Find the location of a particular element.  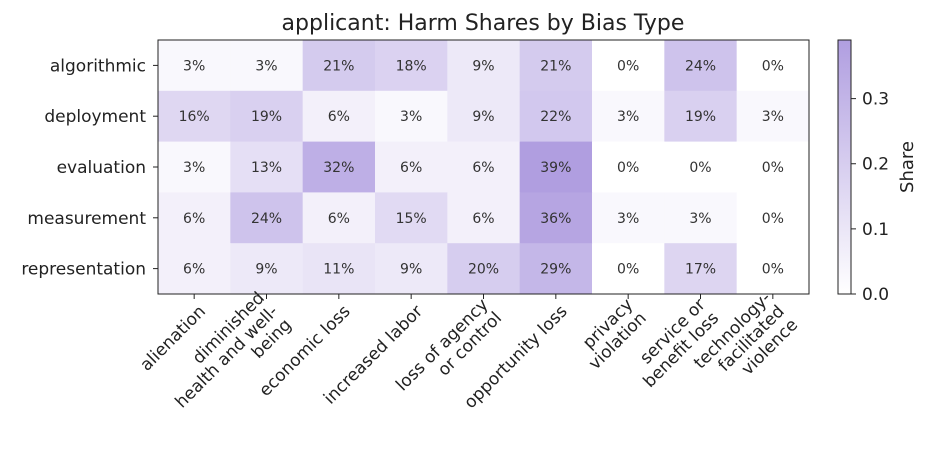

cell-label: 13% is located at coordinates (266, 168).